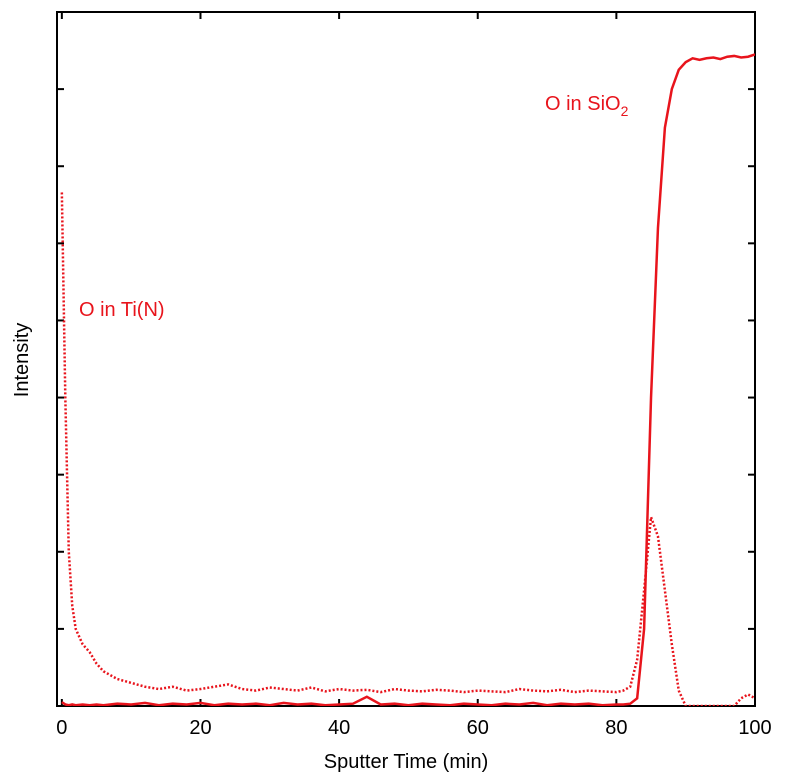 The image size is (792, 780). I want to click on x-tick-label: 80, so click(616, 728).